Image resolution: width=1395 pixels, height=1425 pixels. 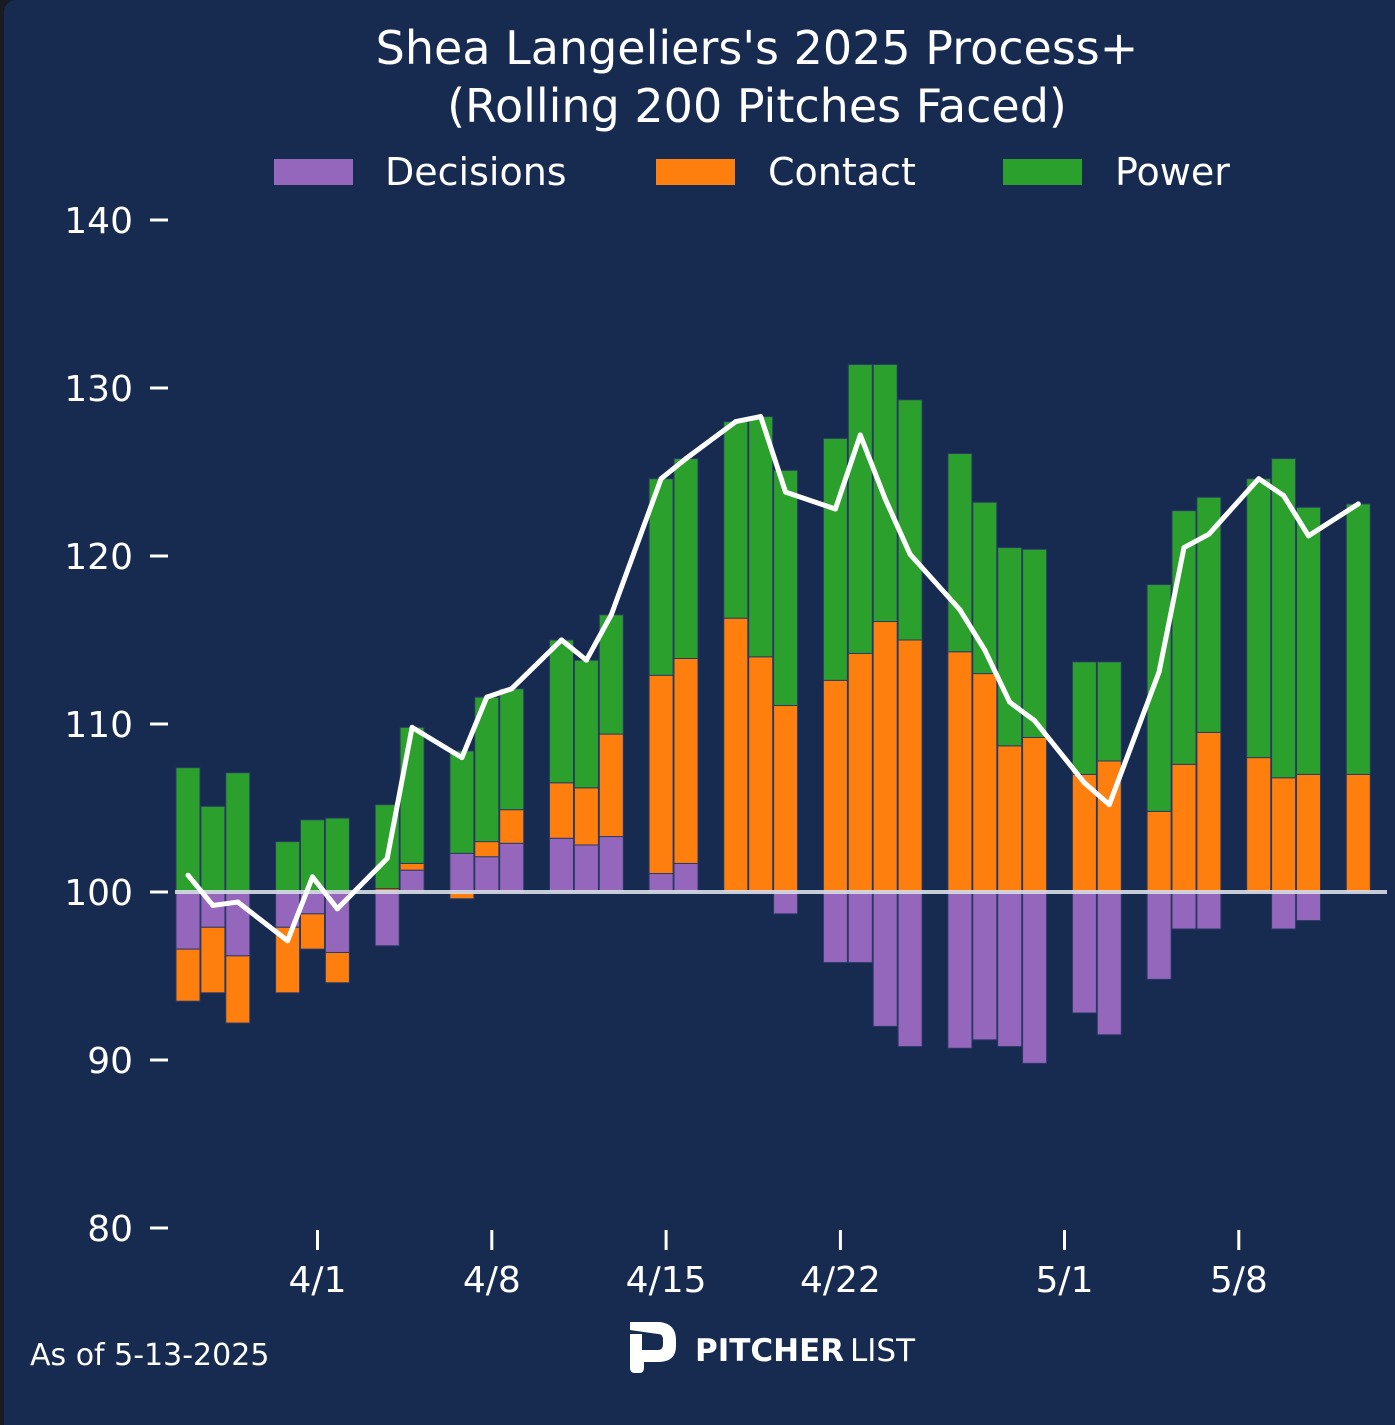 What do you see at coordinates (666, 1280) in the screenshot?
I see `x-tick-label: 4/15` at bounding box center [666, 1280].